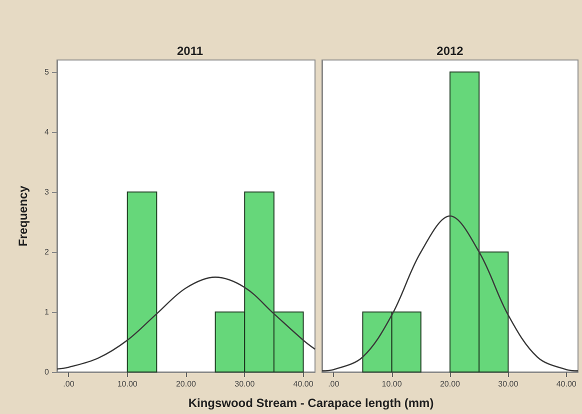  What do you see at coordinates (47, 252) in the screenshot?
I see `y-tick-label: 2` at bounding box center [47, 252].